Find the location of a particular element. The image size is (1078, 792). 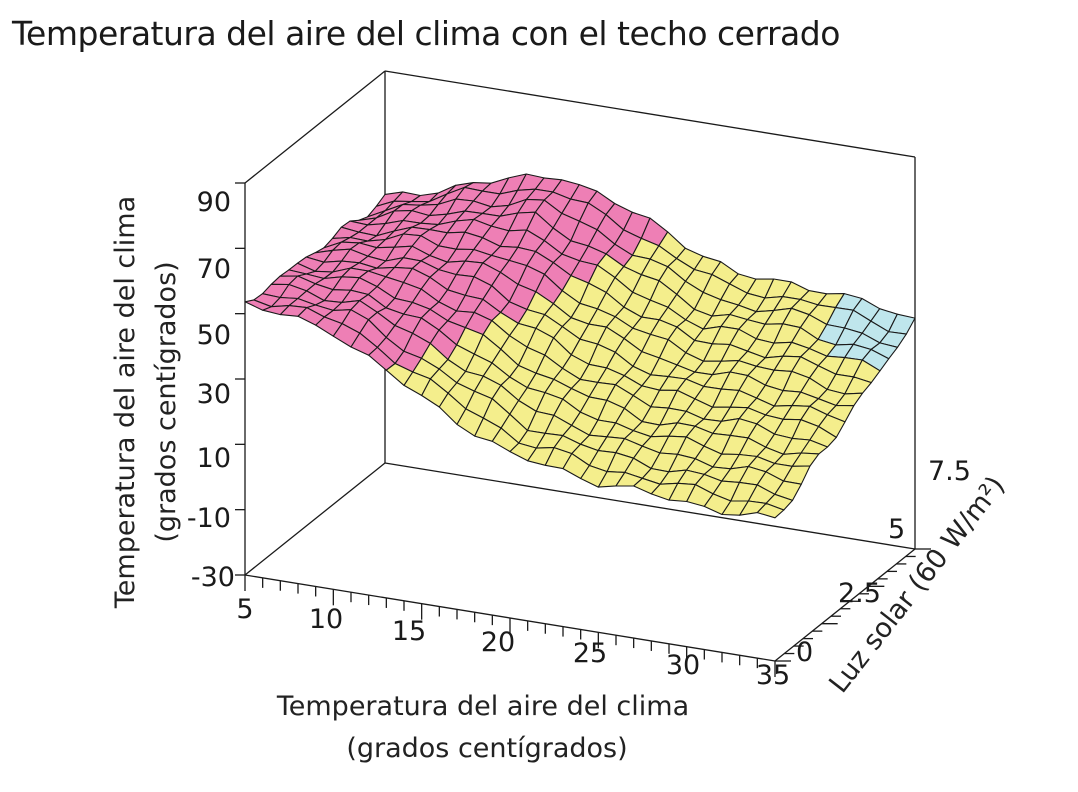

y-tick-label: 2.5 is located at coordinates (859, 593).